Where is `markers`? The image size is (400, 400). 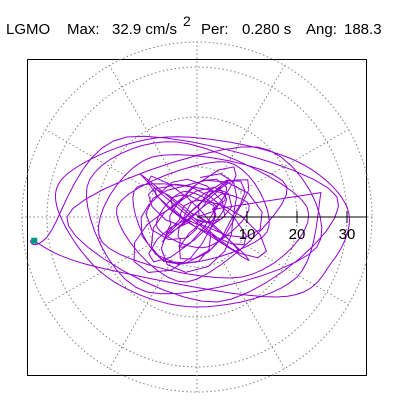 markers is located at coordinates (34, 240).